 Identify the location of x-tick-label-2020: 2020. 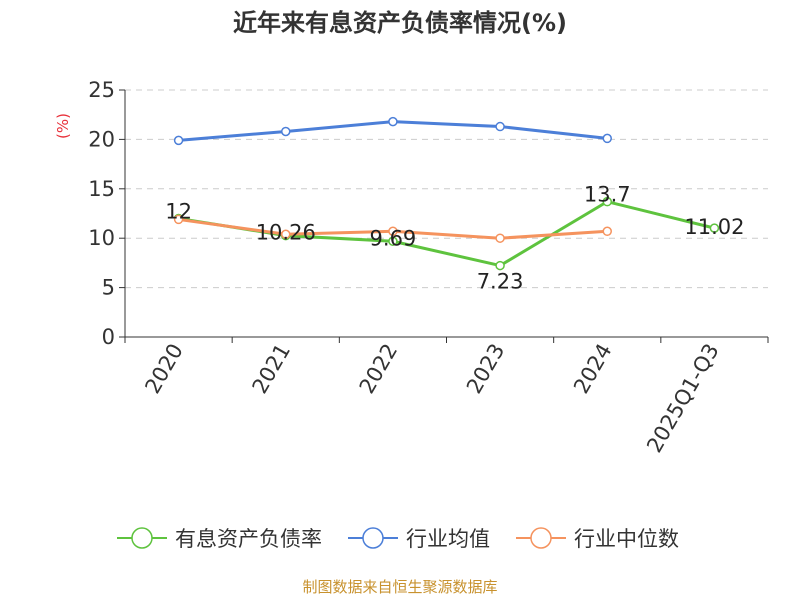
(164, 369).